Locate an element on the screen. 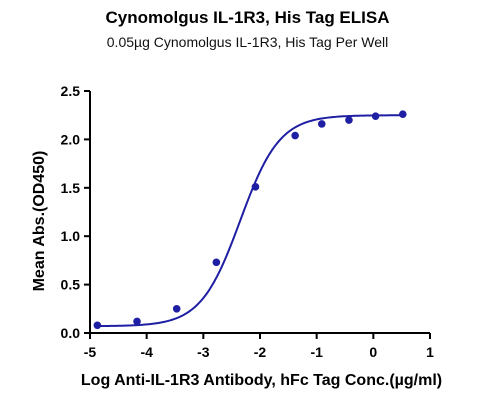 The width and height of the screenshot is (495, 400). y-ticks: 0.0 0.5 1.0 1.5 2.0 2.5 is located at coordinates (75, 212).